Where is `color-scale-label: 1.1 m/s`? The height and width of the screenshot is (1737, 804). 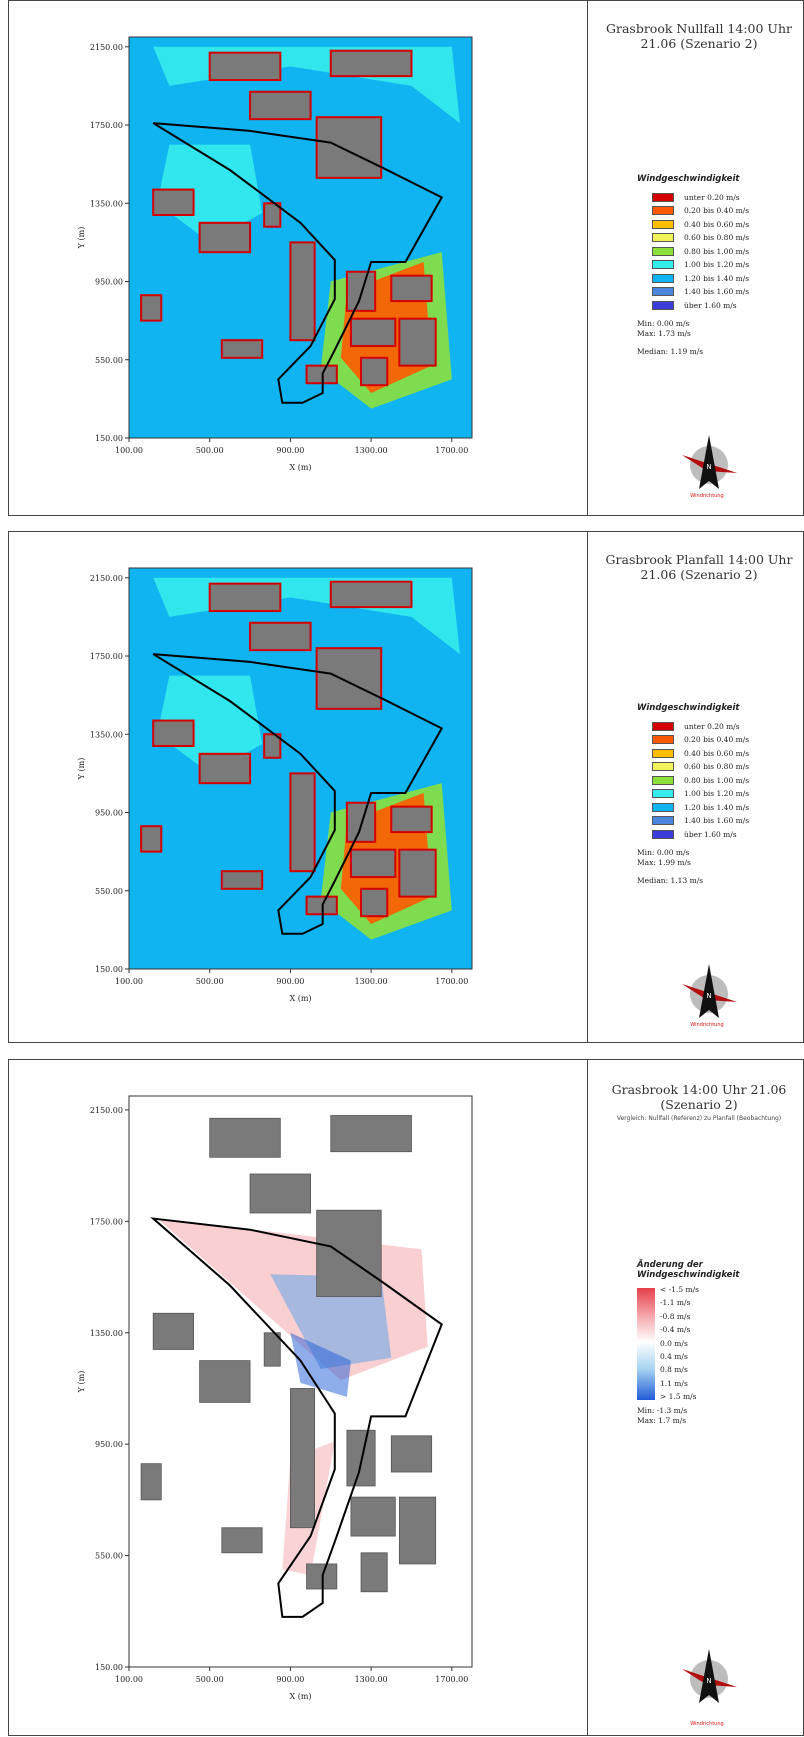
color-scale-label: 1.1 m/s is located at coordinates (674, 1383).